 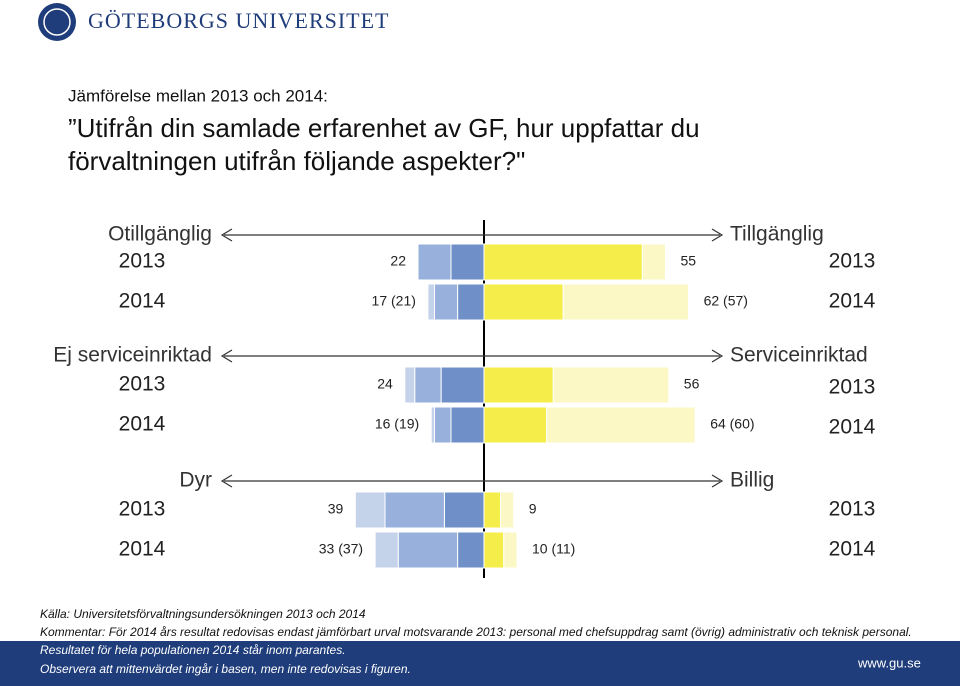 I want to click on right-value: 55, so click(x=689, y=261).